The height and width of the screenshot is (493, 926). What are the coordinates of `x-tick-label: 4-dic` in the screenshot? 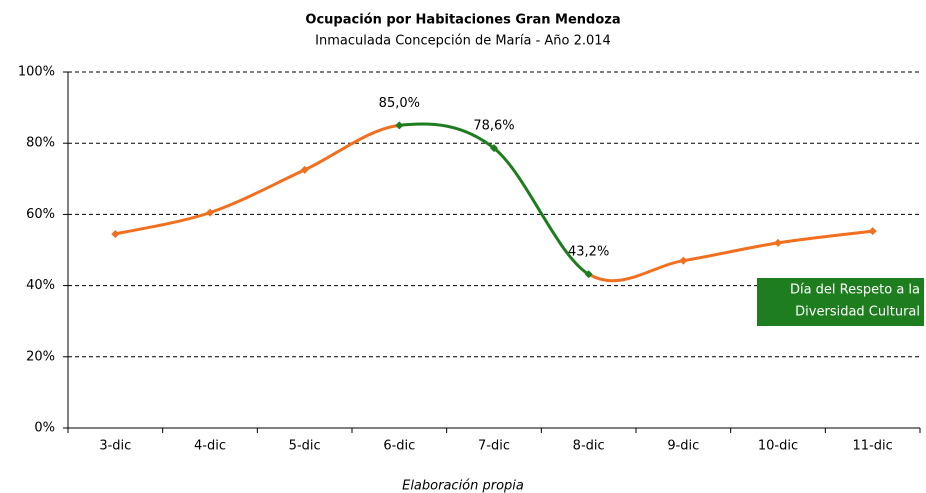 It's located at (210, 446).